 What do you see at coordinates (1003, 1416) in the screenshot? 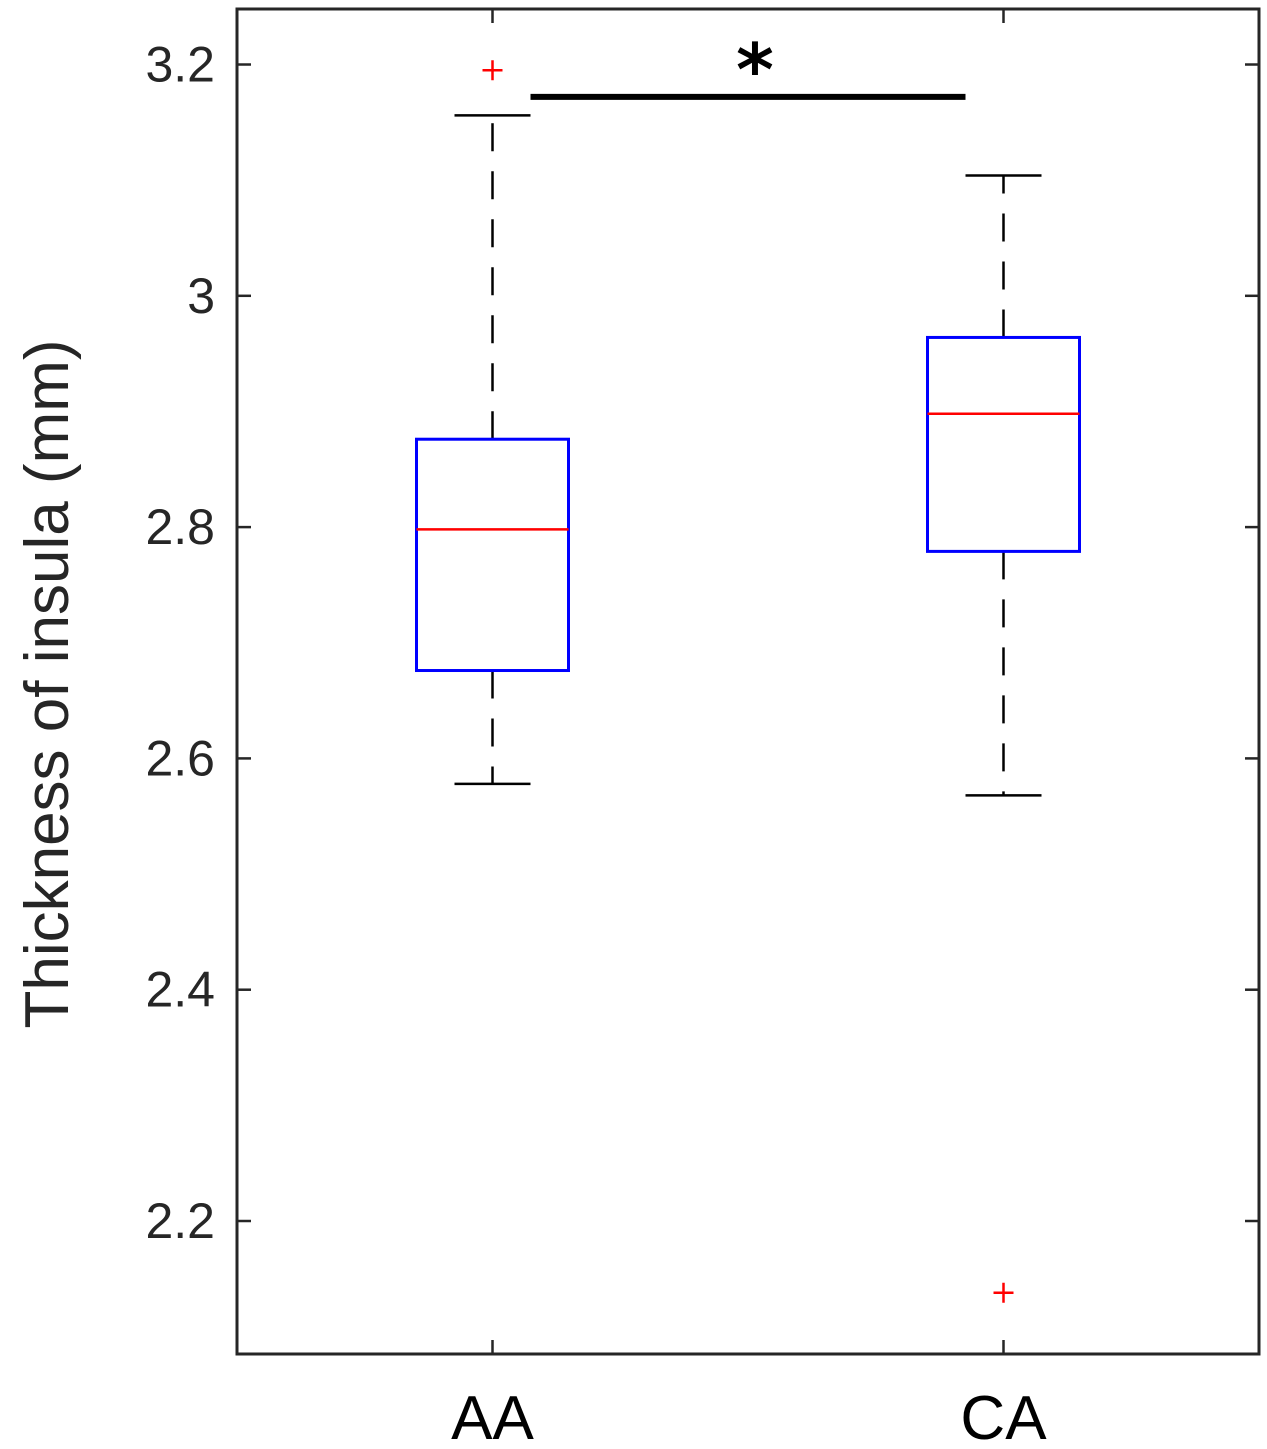
I see `x-tick-label: CA` at bounding box center [1003, 1416].